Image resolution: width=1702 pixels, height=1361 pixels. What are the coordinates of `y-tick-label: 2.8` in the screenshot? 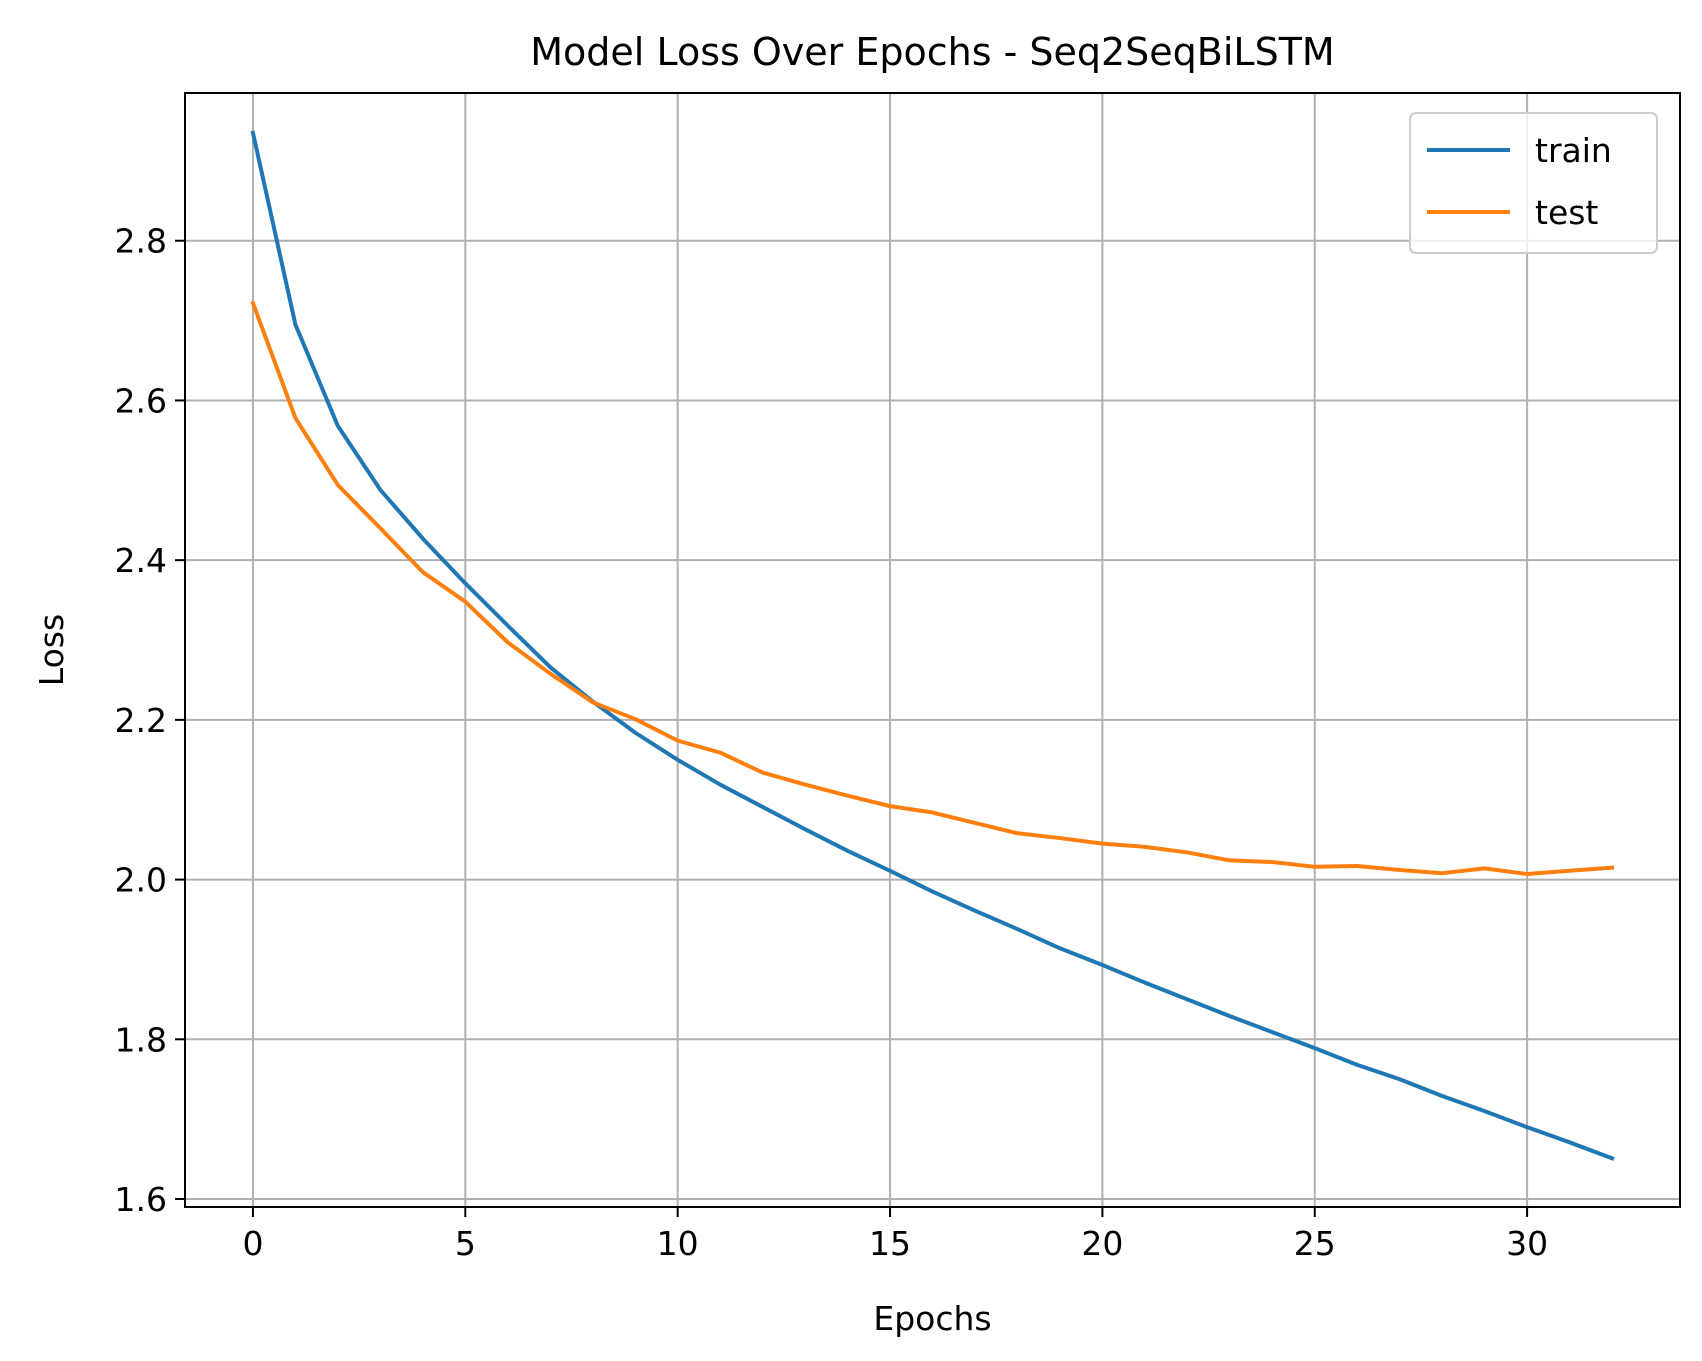 It's located at (141, 241).